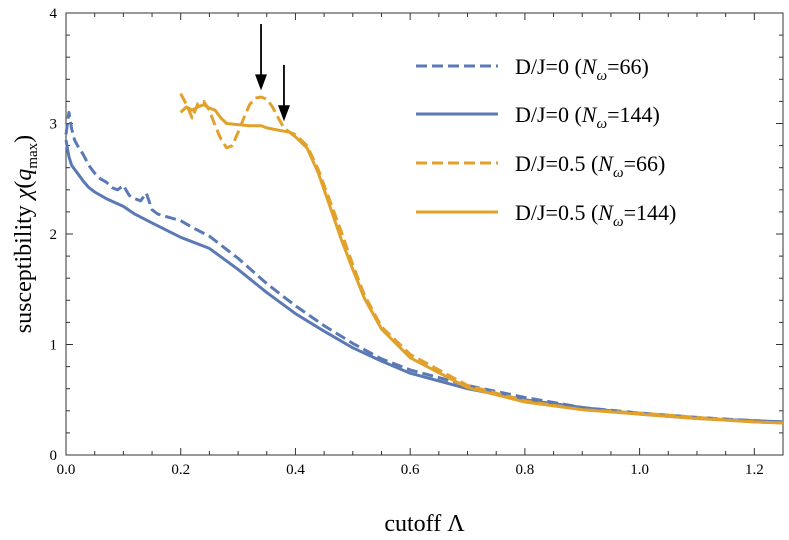 The image size is (789, 540). What do you see at coordinates (410, 470) in the screenshot?
I see `x-tick-label: 0.6` at bounding box center [410, 470].